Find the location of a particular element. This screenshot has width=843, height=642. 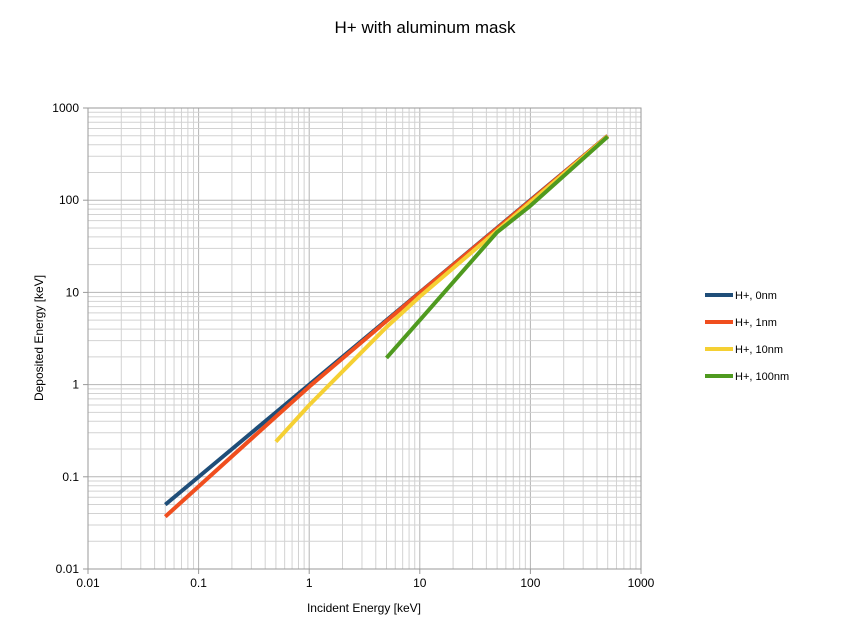

y-axis-ticks: 0.01 0.1 1 10 100 1000 is located at coordinates (70, 338).